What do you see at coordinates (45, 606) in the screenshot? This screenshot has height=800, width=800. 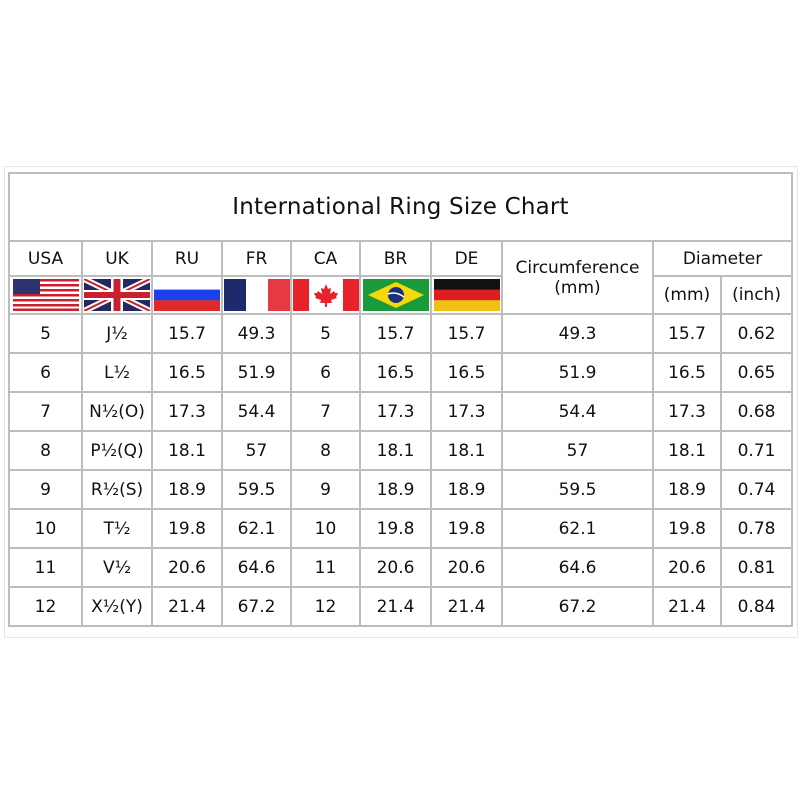 I see `cell-usa: 12` at bounding box center [45, 606].